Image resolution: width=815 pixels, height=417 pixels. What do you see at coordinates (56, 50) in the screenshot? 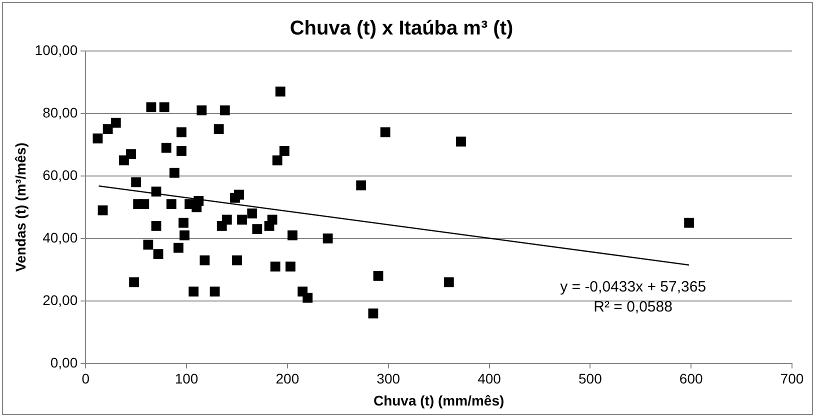
I see `y-tick-label: 100,00` at bounding box center [56, 50].